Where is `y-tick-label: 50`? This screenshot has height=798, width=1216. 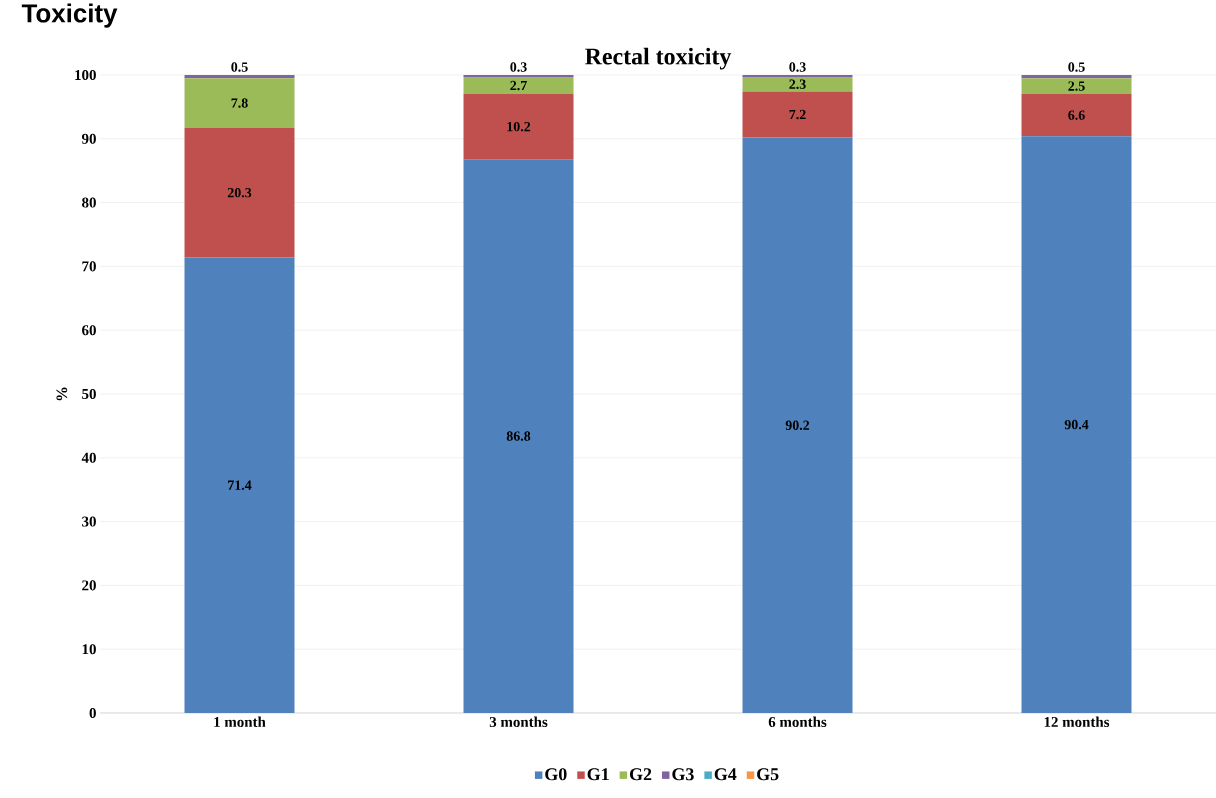 y-tick-label: 50 is located at coordinates (89, 394).